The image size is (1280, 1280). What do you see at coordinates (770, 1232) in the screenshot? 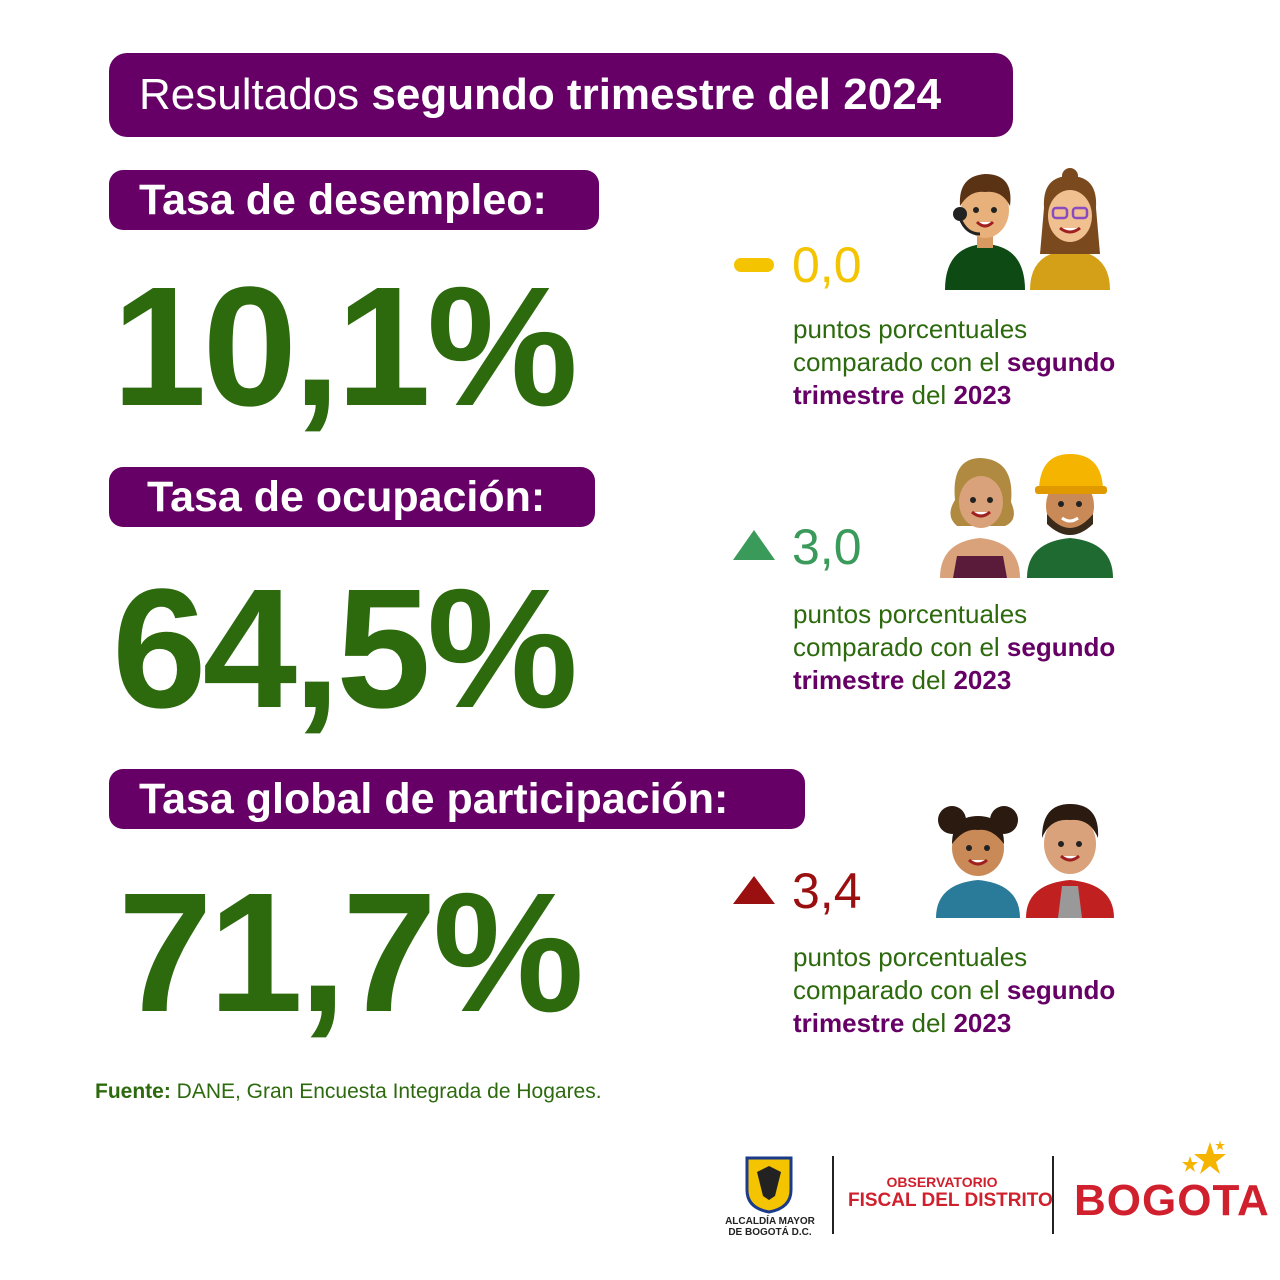
I see `alcaldia-line: DE BOGOTÁ D.C.` at bounding box center [770, 1232].